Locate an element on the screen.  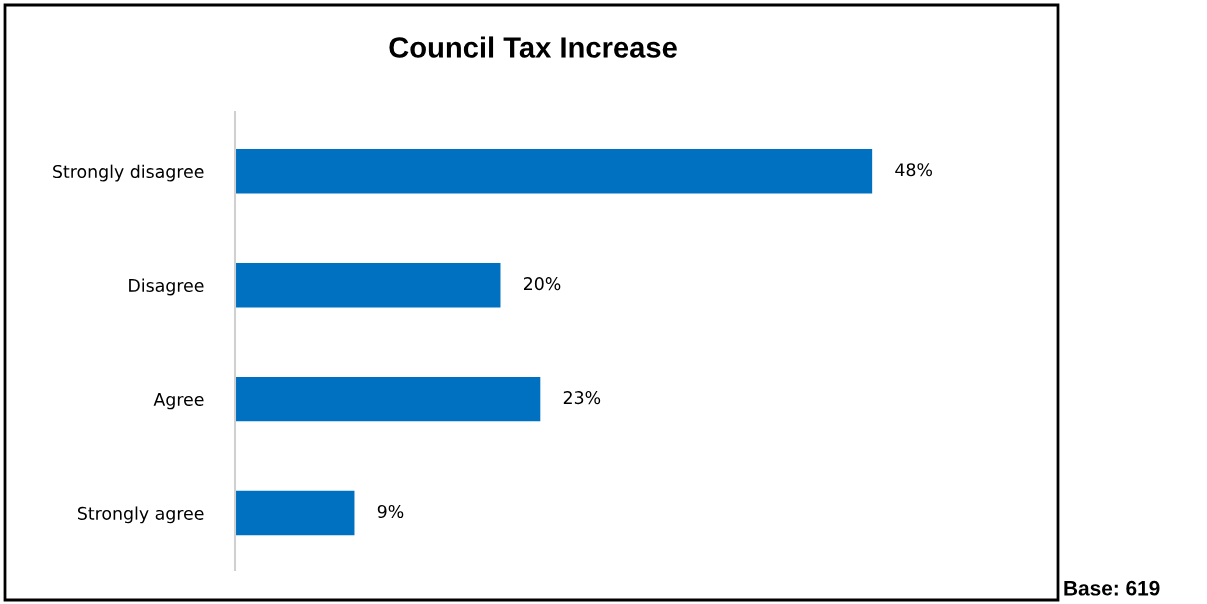
text: Base: 619 is located at coordinates (1112, 588).